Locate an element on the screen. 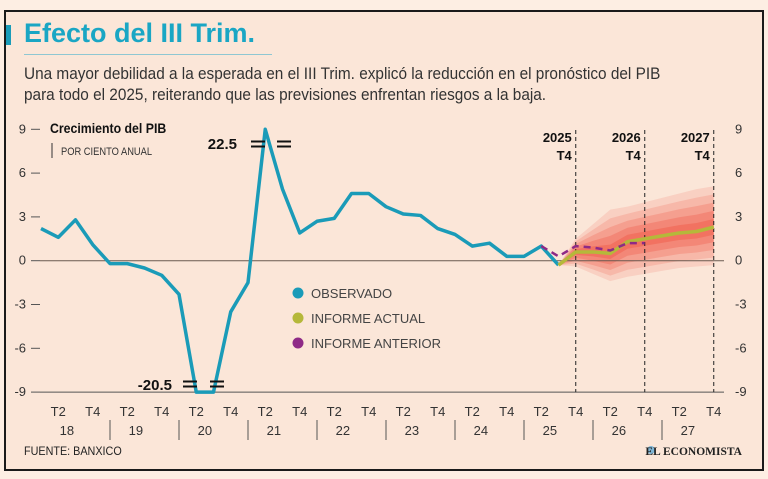 The width and height of the screenshot is (768, 479). y-tick-label-right: 0 is located at coordinates (738, 260).